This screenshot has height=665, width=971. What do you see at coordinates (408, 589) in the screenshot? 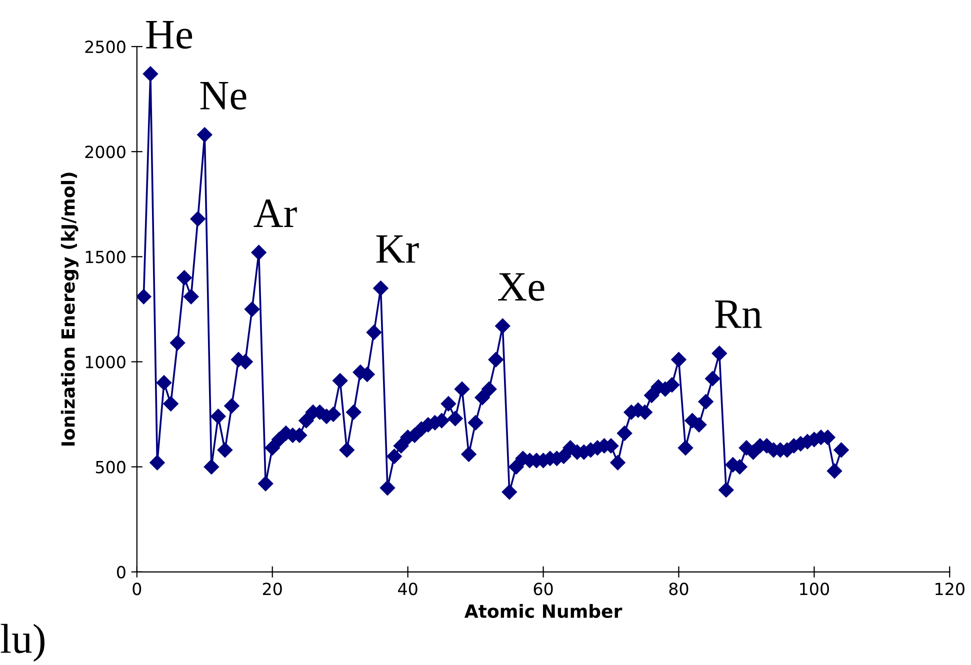
I see `x-tick-label: 40` at bounding box center [408, 589].